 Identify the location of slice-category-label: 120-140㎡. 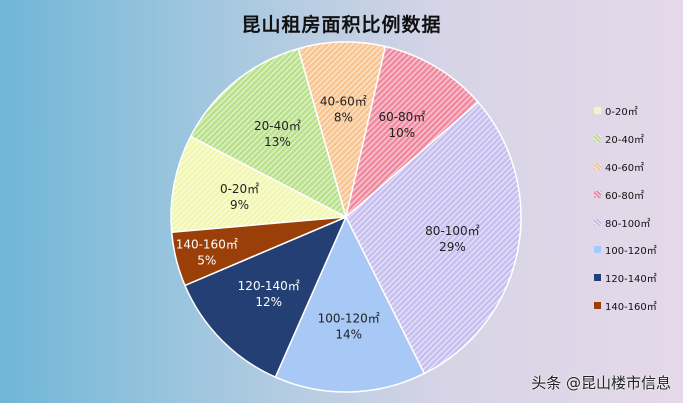
(269, 286).